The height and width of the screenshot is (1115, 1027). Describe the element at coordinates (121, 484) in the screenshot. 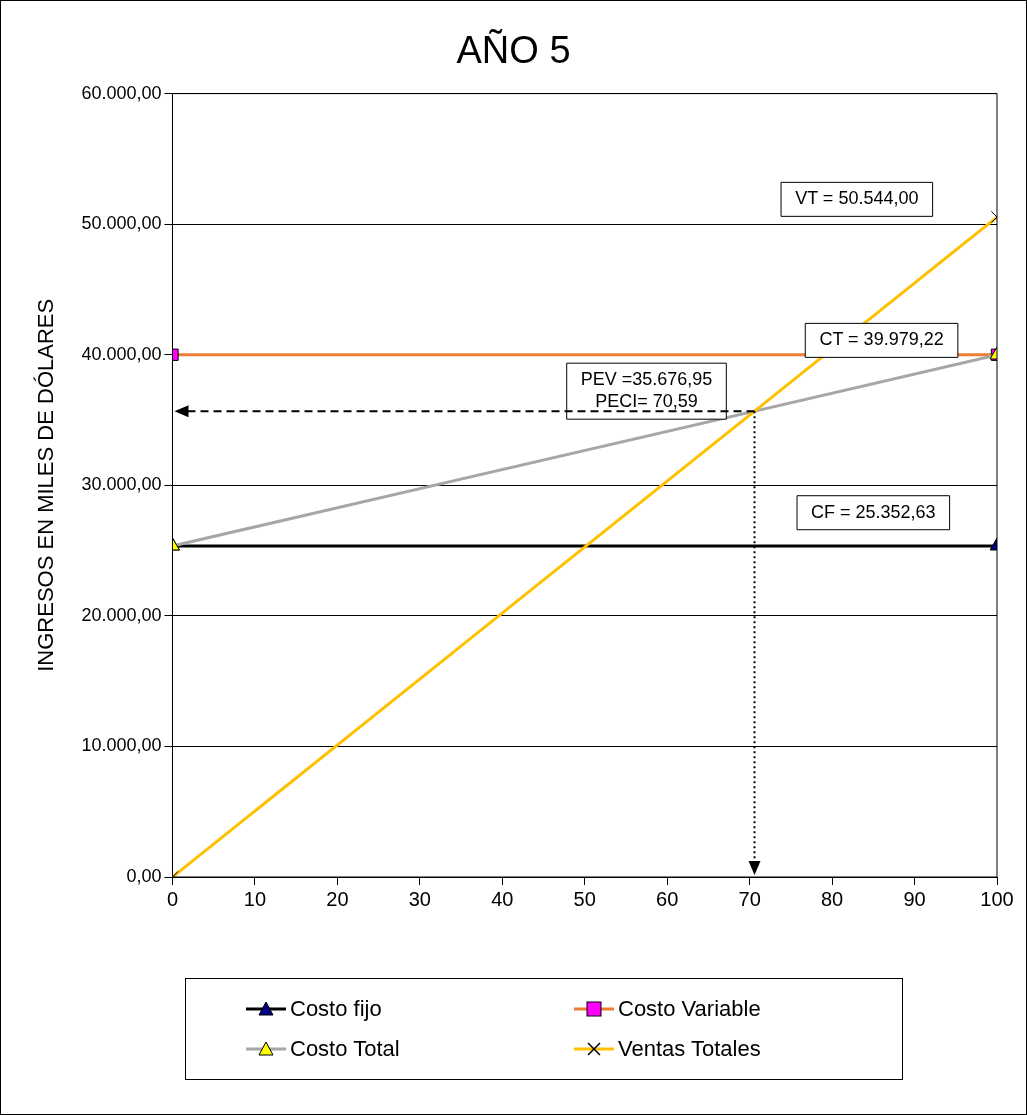

I see `y-tick-label: 30.000,00` at that location.